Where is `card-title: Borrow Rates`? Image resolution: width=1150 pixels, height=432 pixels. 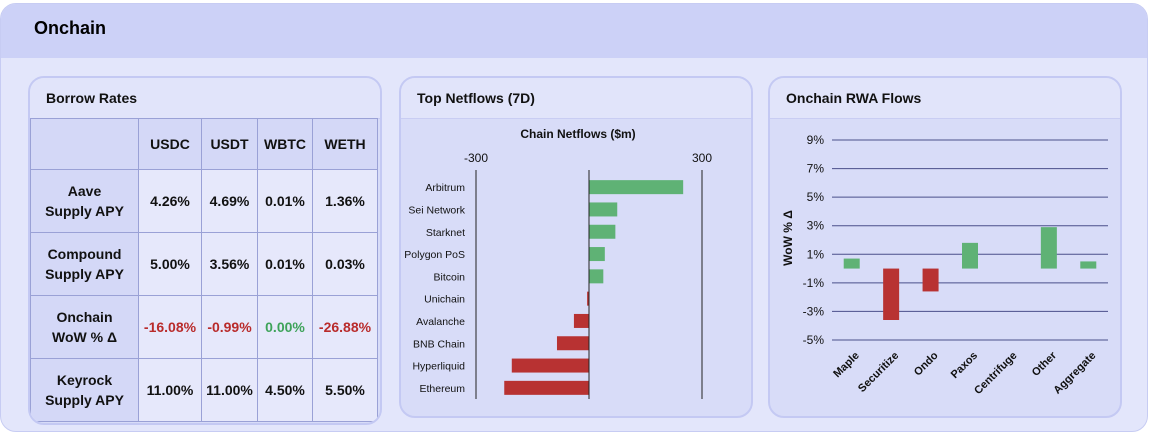 card-title: Borrow Rates is located at coordinates (92, 98).